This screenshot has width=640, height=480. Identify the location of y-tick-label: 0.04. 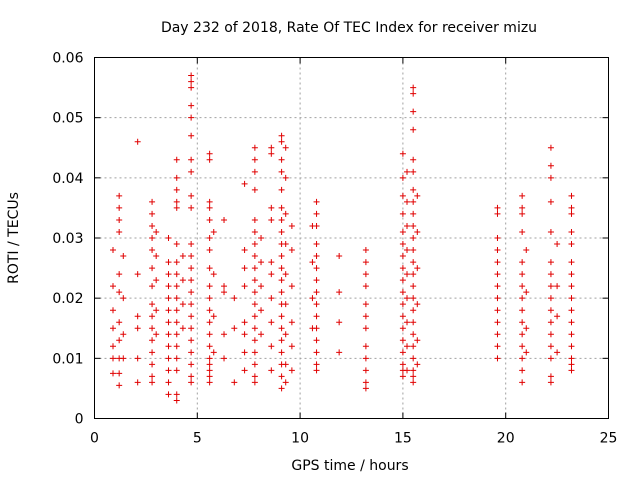
(67, 179).